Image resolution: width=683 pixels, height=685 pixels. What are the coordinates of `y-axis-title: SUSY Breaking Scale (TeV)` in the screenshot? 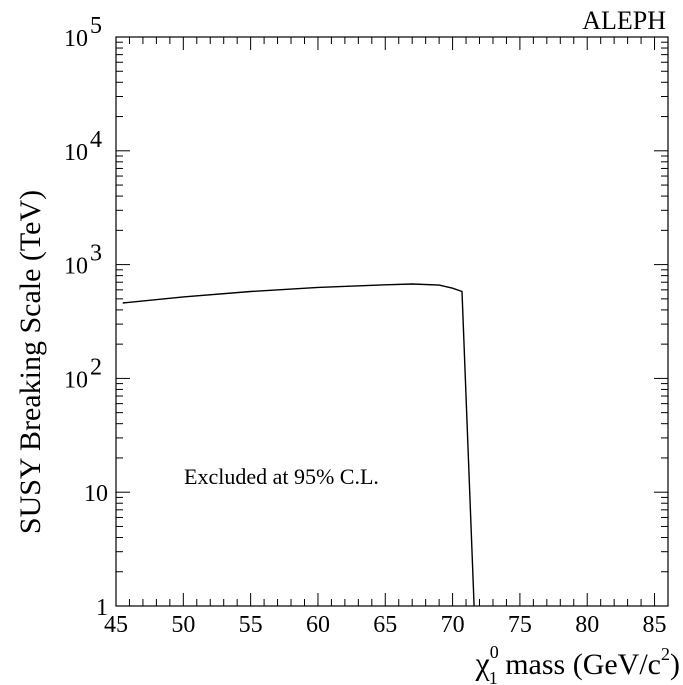 It's located at (30, 362).